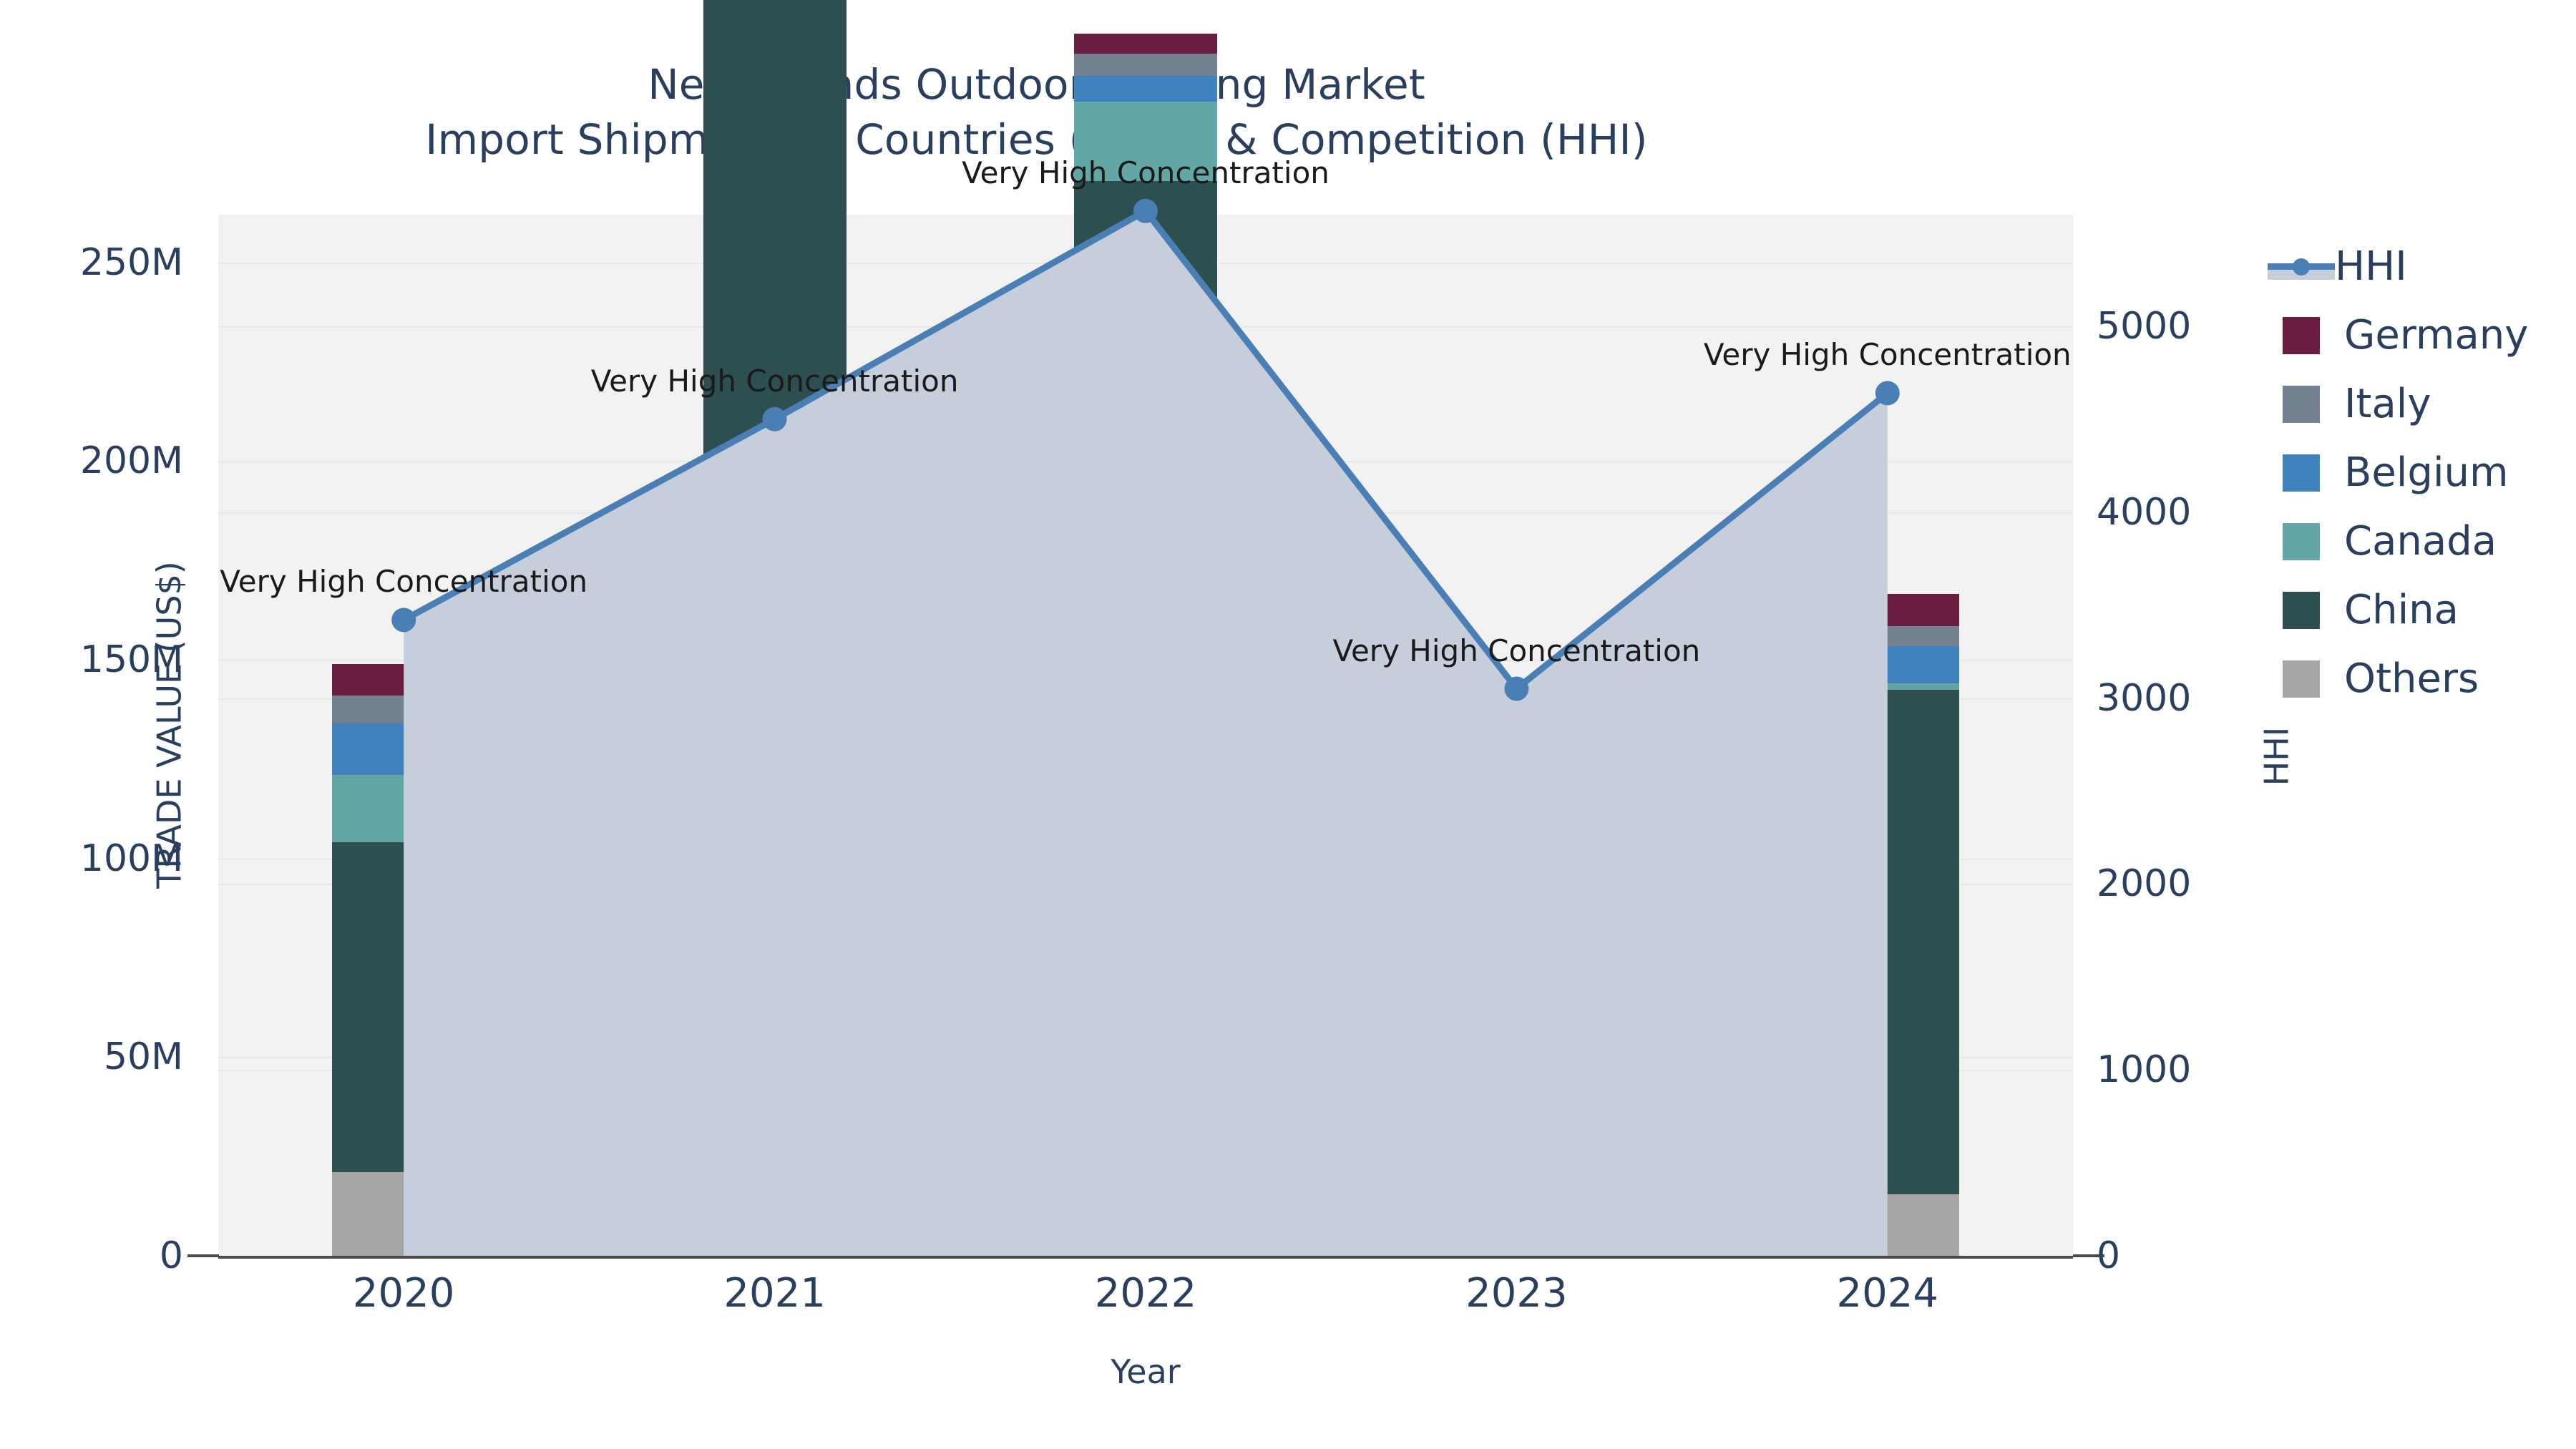 The width and height of the screenshot is (2576, 1449). Describe the element at coordinates (2371, 266) in the screenshot. I see `legend-label: HHI` at that location.